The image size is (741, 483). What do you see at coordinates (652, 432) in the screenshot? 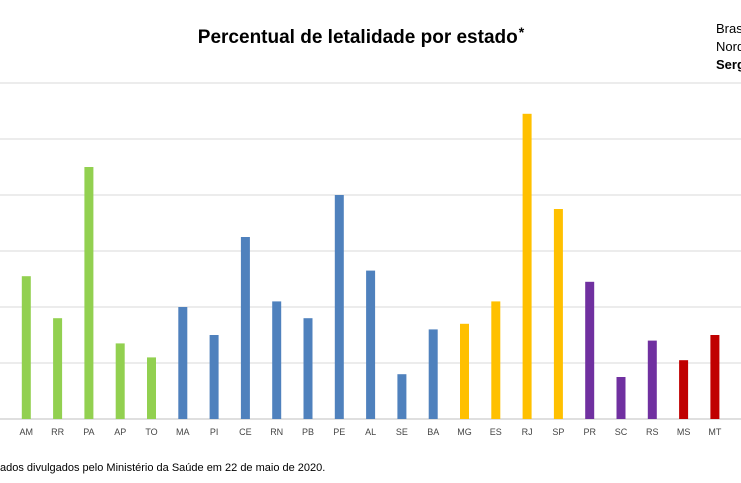
I see `x-tick-label-rs: RS` at bounding box center [652, 432].